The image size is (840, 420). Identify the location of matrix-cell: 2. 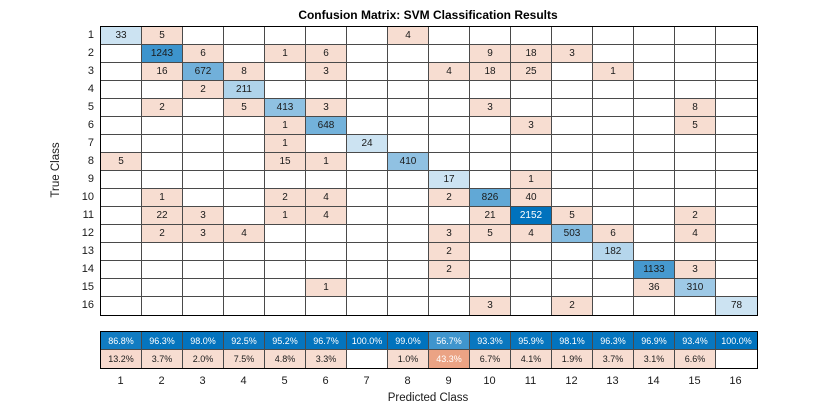
(162, 108).